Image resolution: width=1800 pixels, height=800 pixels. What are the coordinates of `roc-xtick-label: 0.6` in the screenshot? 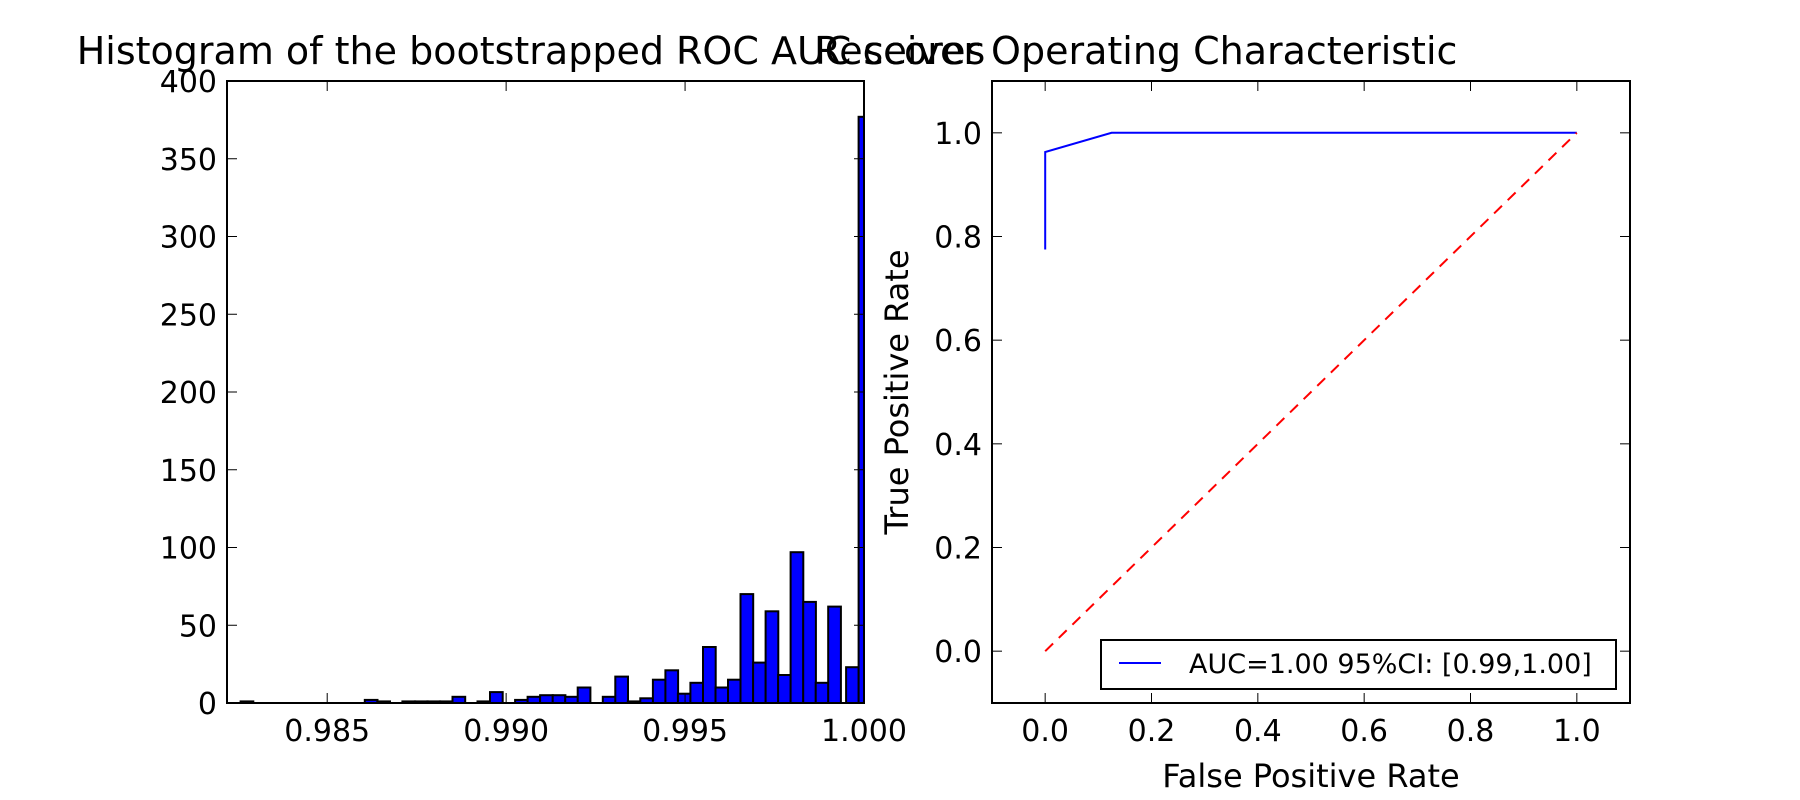 It's located at (1364, 731).